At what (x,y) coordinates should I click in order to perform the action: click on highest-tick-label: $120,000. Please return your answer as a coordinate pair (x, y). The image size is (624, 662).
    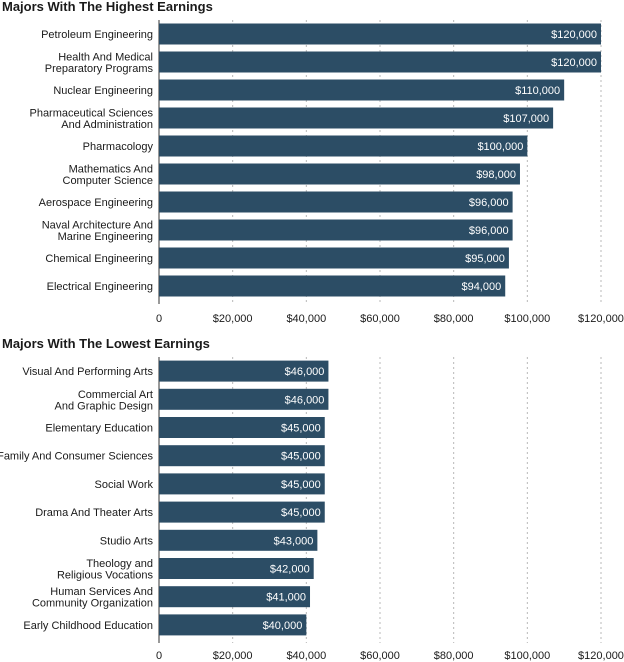
    Looking at the image, I should click on (601, 319).